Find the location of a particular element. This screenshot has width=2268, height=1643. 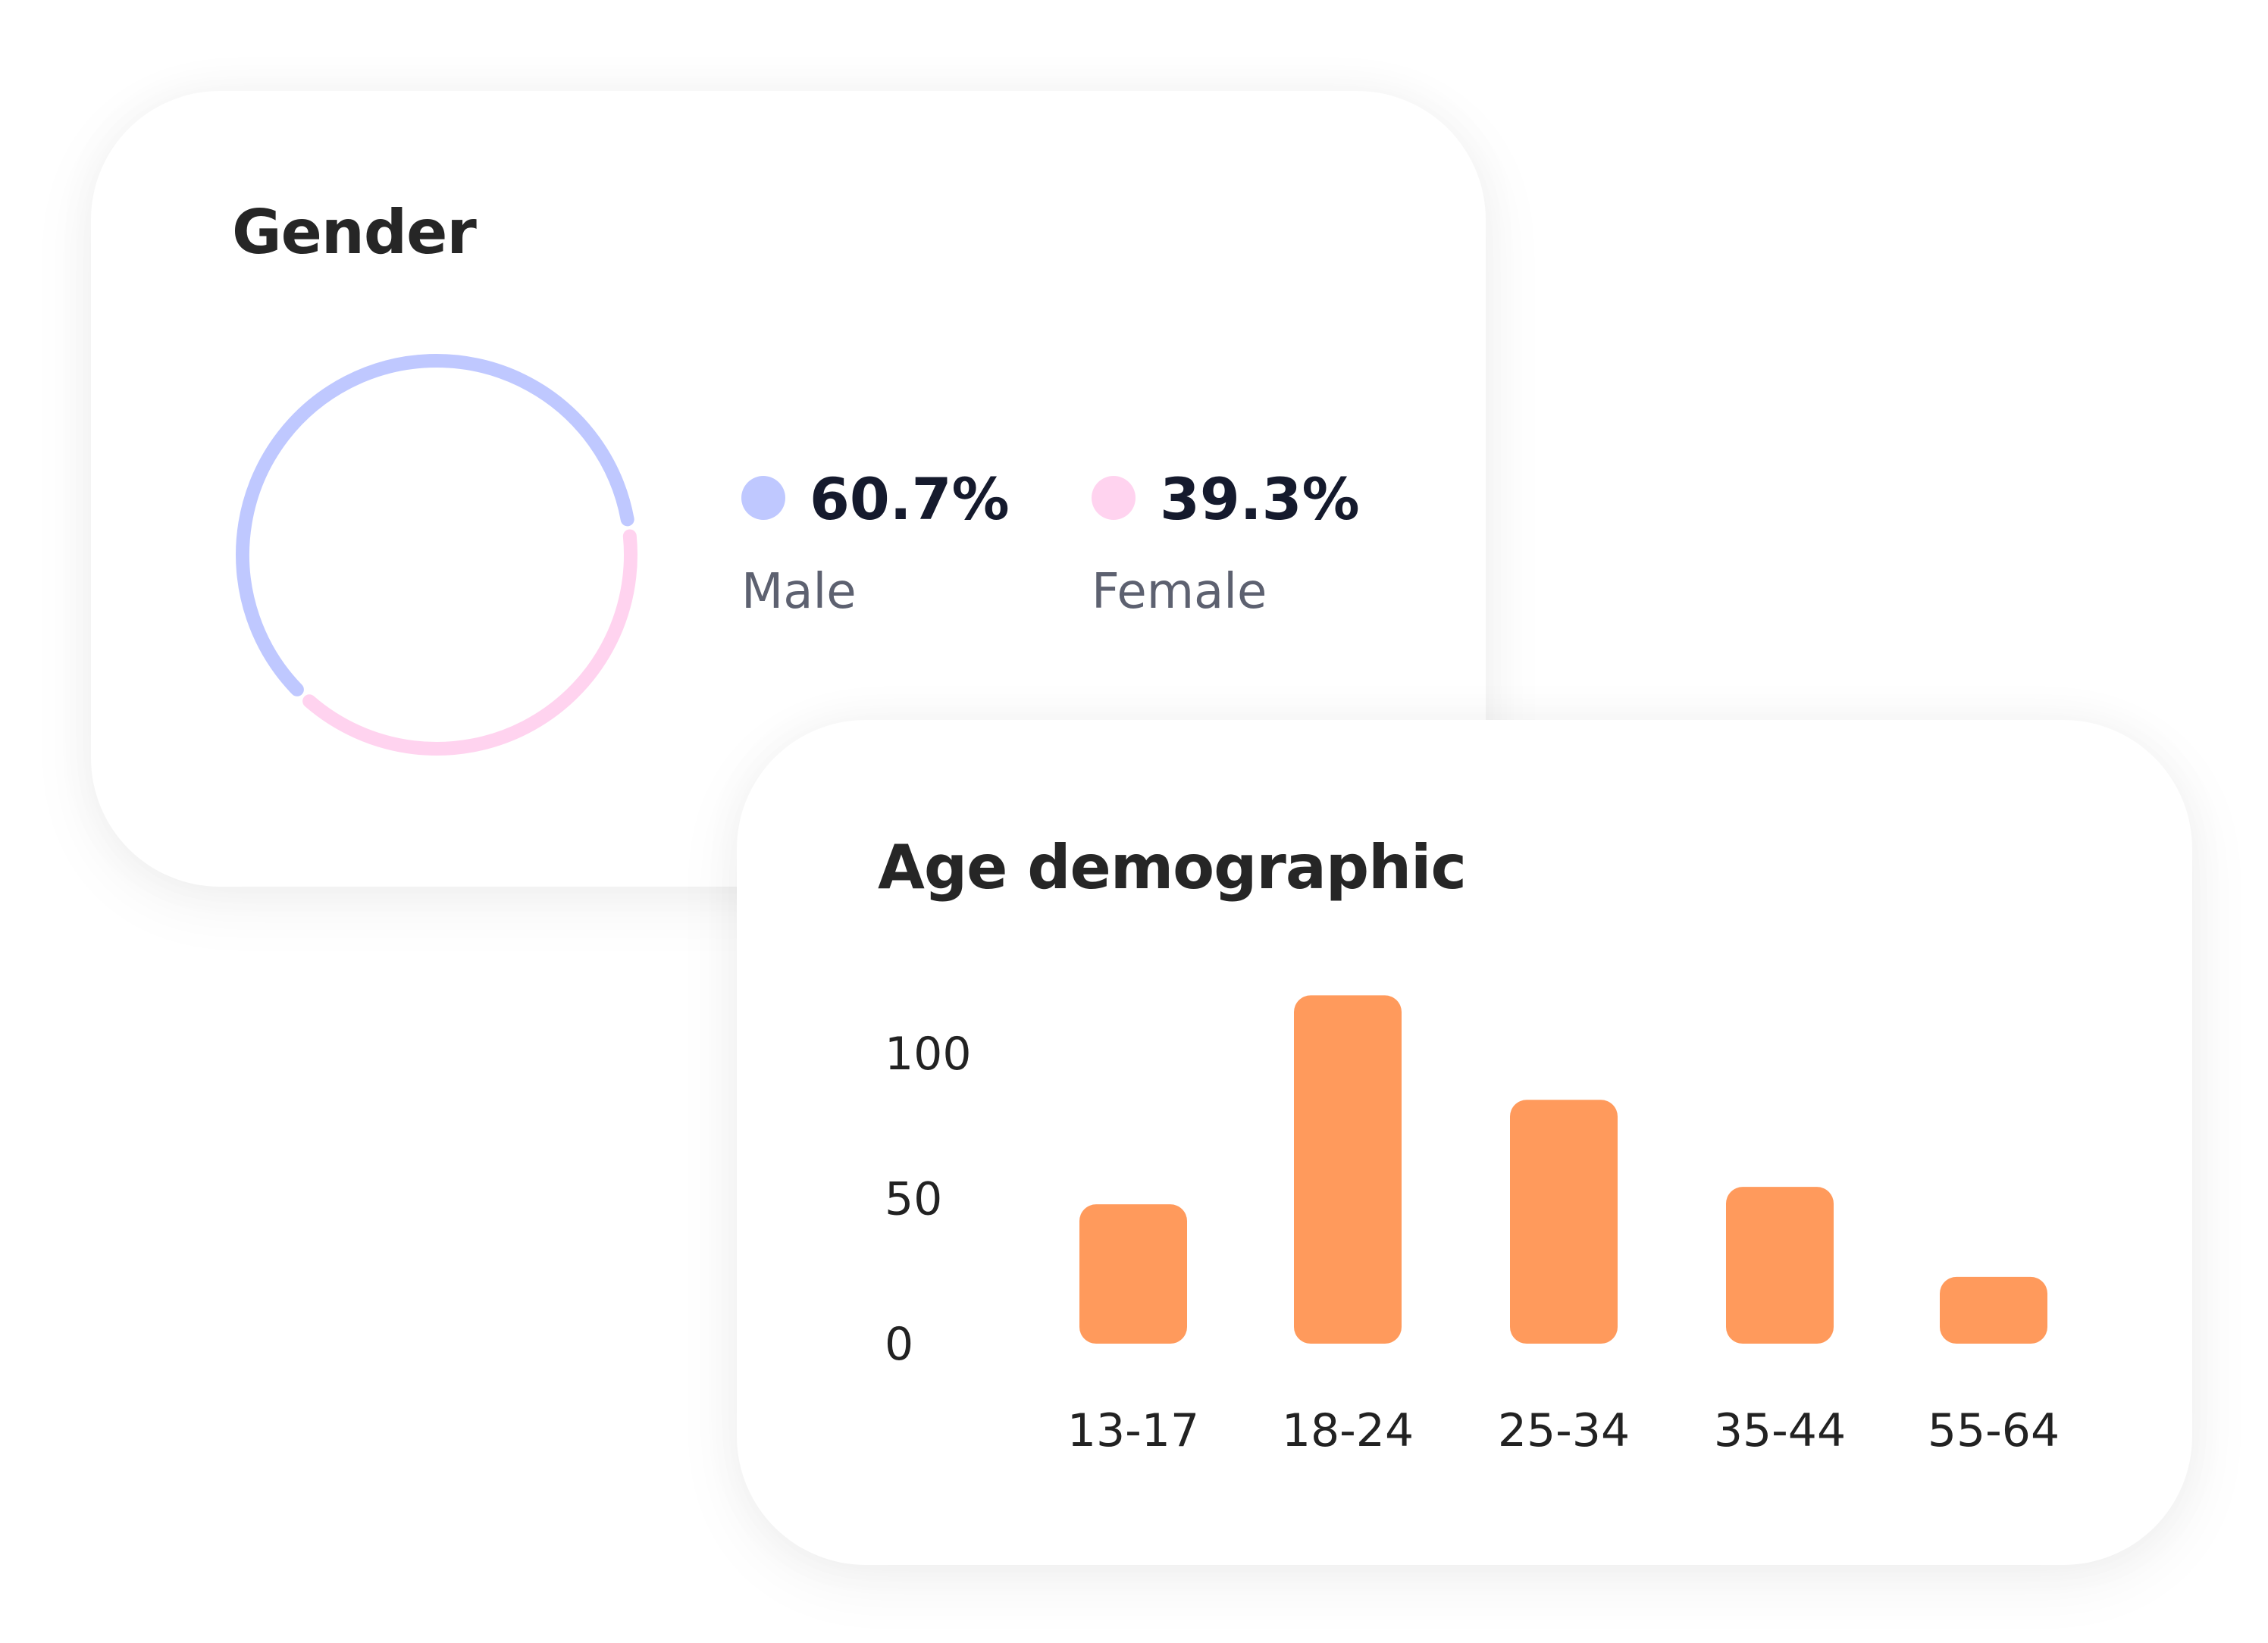

female-label: Female is located at coordinates (1179, 592).